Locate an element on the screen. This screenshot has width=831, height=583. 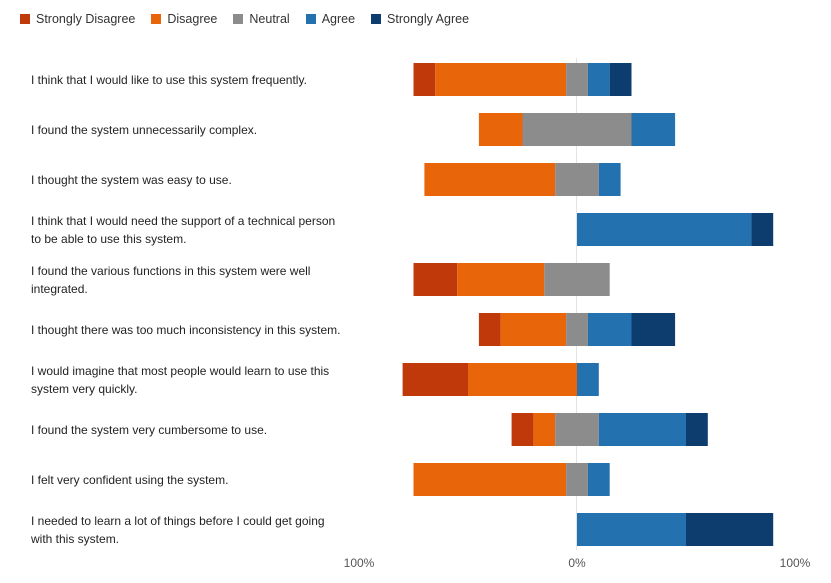
legend-label: Strongly Agree is located at coordinates (428, 19).